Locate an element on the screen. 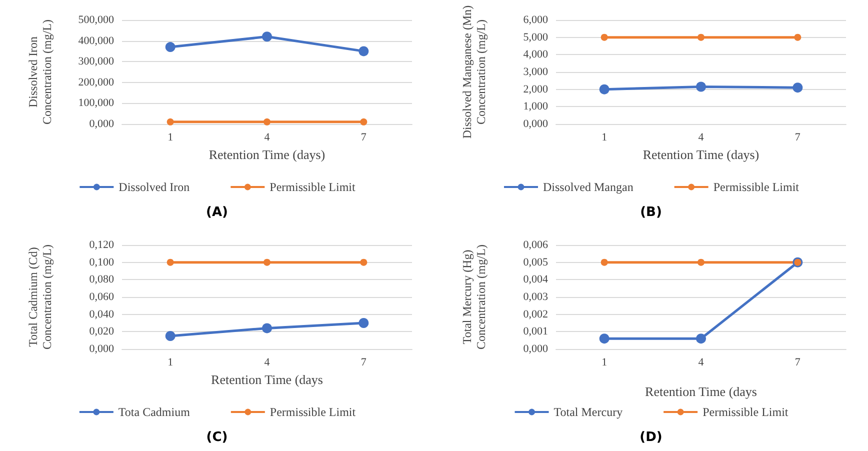 Image resolution: width=868 pixels, height=451 pixels. y-axis-title: Total Cadmium (Cd) Concentration (mg/L) is located at coordinates (40, 297).